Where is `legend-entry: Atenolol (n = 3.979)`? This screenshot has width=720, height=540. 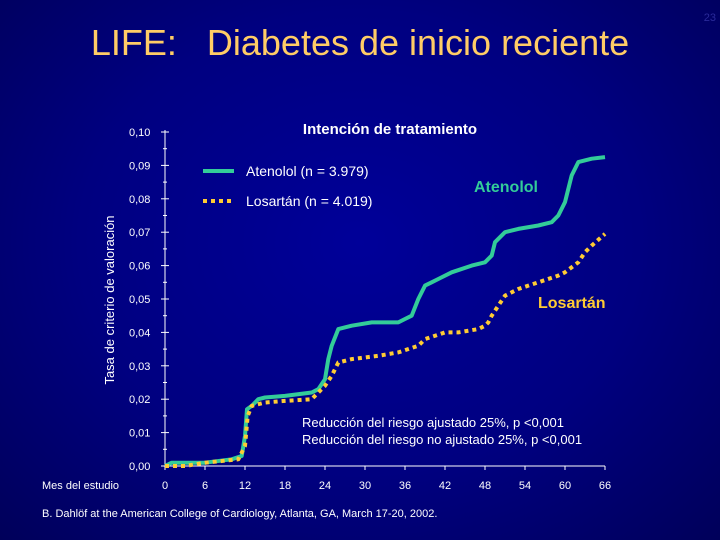 legend-entry: Atenolol (n = 3.979) is located at coordinates (307, 171).